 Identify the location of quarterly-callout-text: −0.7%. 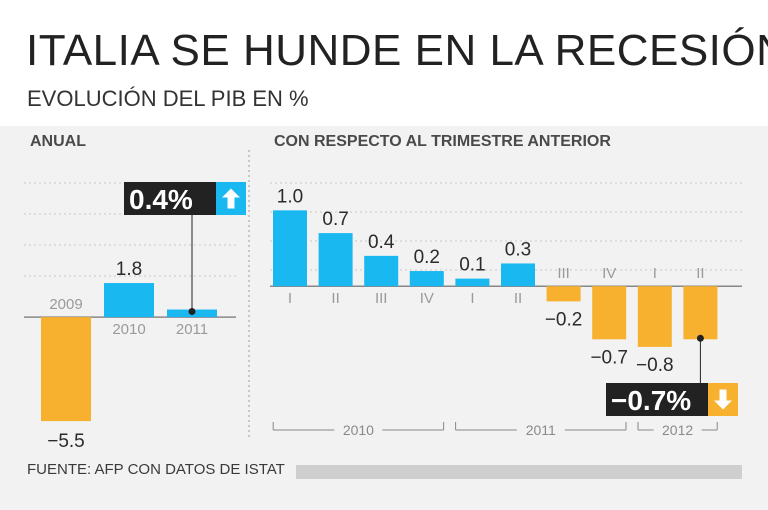
(651, 400).